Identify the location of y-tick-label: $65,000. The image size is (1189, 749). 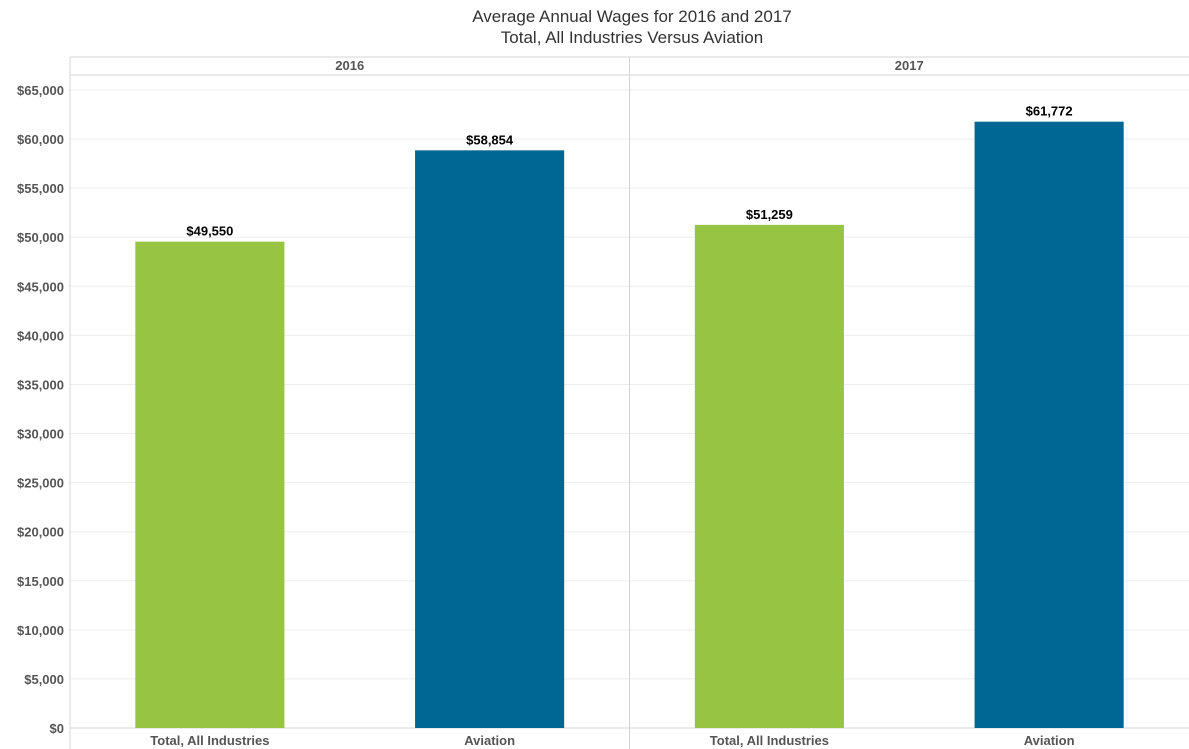
(40, 90).